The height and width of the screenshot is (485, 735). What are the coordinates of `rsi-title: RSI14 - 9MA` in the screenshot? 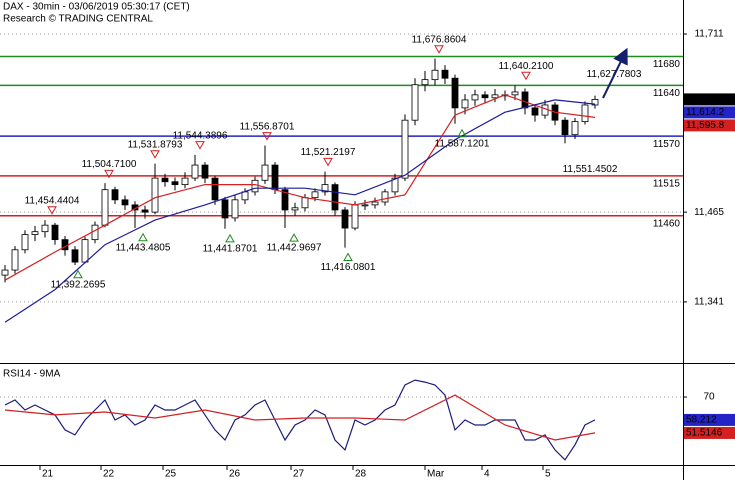 It's located at (32, 374).